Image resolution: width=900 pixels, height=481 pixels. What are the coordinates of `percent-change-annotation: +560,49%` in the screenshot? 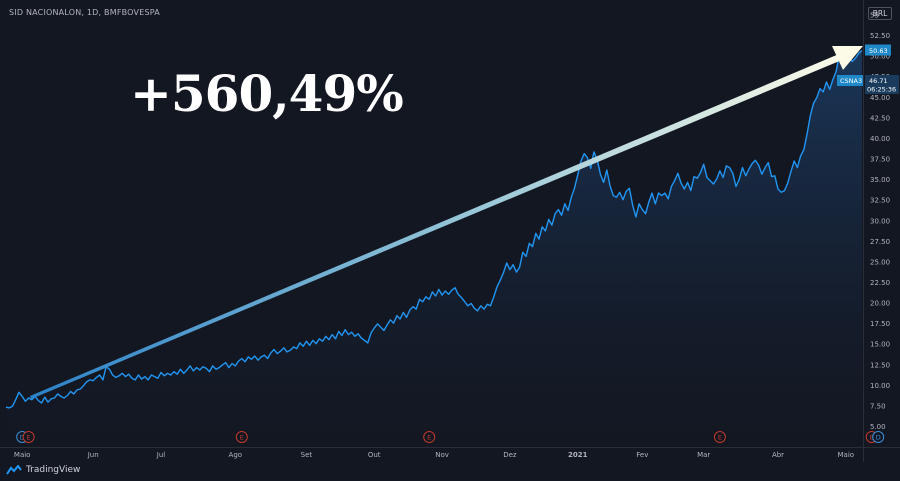 It's located at (267, 93).